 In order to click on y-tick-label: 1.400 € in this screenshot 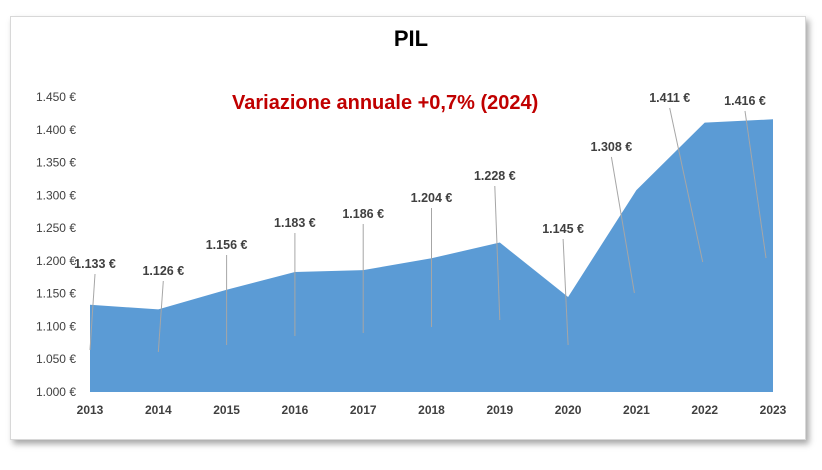, I will do `click(56, 130)`.